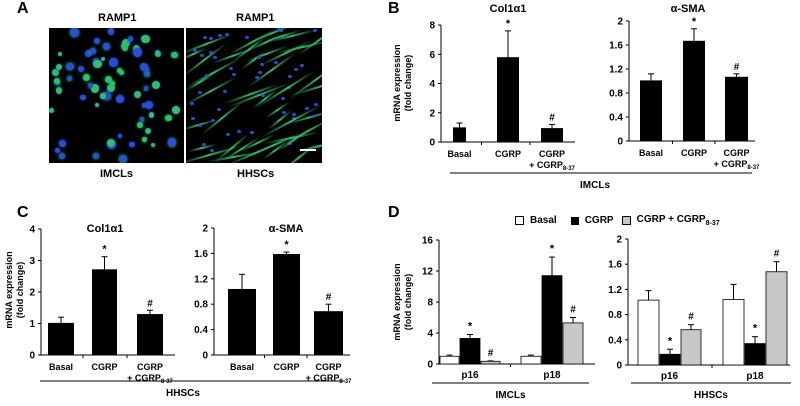 The width and height of the screenshot is (800, 406). What do you see at coordinates (183, 393) in the screenshot?
I see `group-label: HHSCs` at bounding box center [183, 393].